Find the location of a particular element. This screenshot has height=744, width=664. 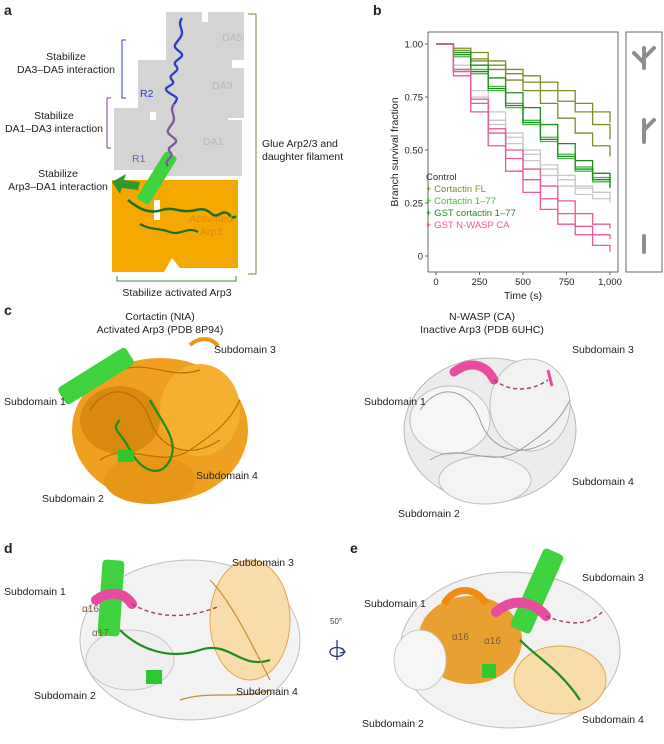

label-glue-line2: daughter filament is located at coordinates (303, 157).